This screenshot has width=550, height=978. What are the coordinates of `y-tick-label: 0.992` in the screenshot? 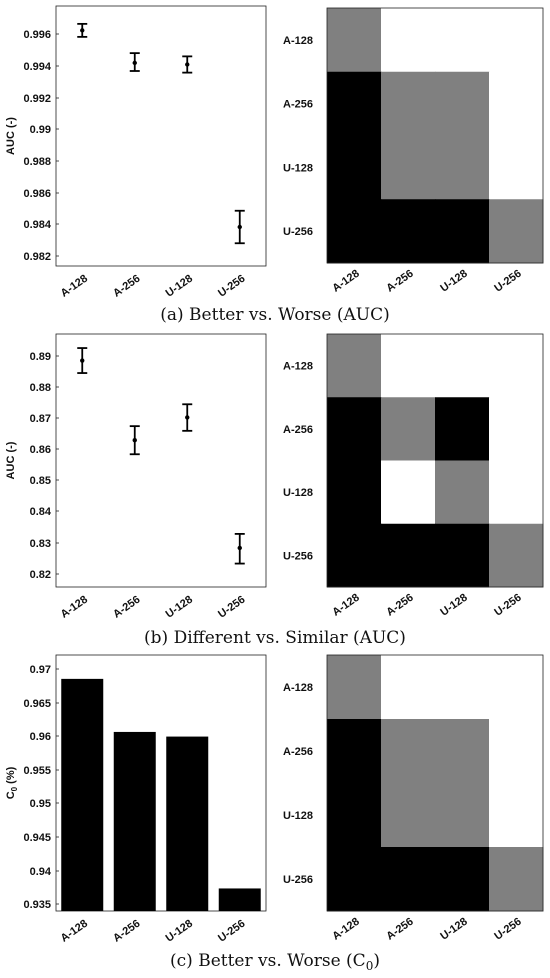 It's located at (37, 99).